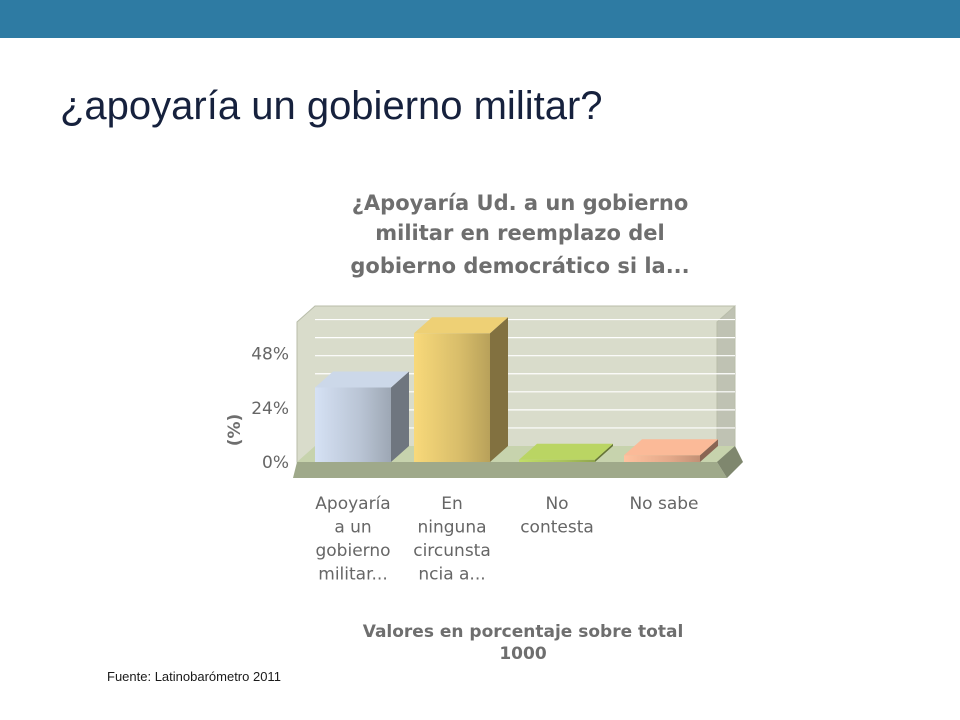 This screenshot has width=960, height=720. What do you see at coordinates (331, 106) in the screenshot?
I see `slide-title: ¿apoyaría un gobierno militar?` at bounding box center [331, 106].